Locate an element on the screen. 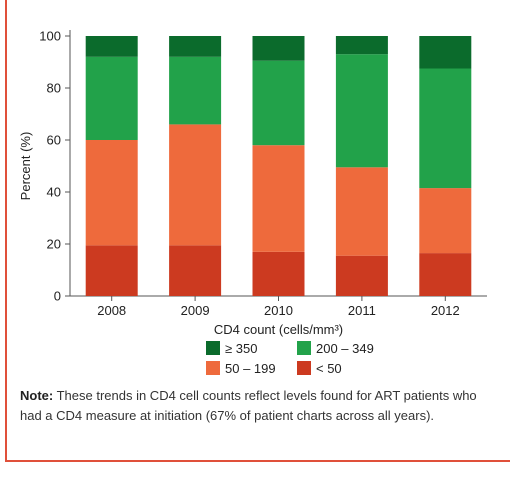  x-axis-title: CD4 count (cells/mm³) is located at coordinates (278, 329).